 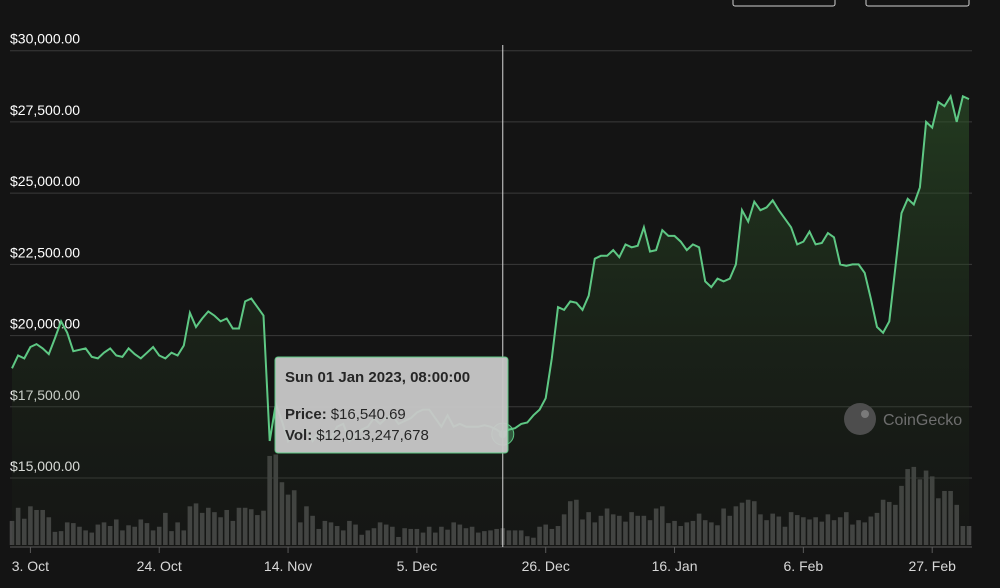 I want to click on tooltip-box, so click(x=391, y=405).